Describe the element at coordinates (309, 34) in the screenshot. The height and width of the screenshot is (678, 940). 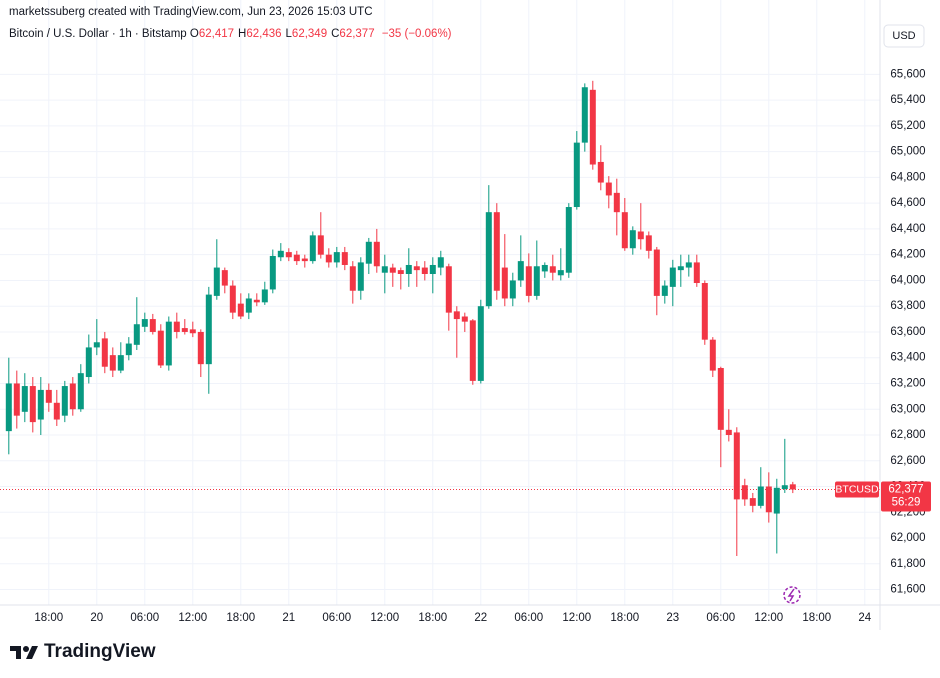
I see `legend-value: 62,349` at that location.